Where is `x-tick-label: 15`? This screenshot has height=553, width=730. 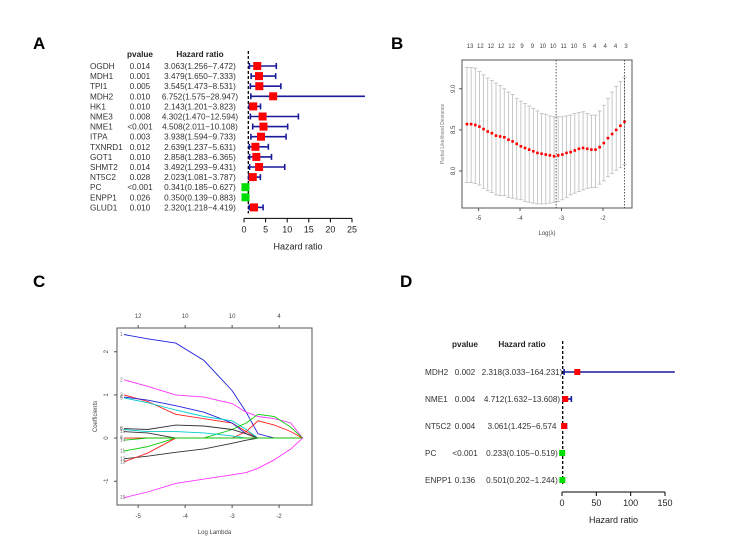
x-tick-label: 15 is located at coordinates (309, 229).